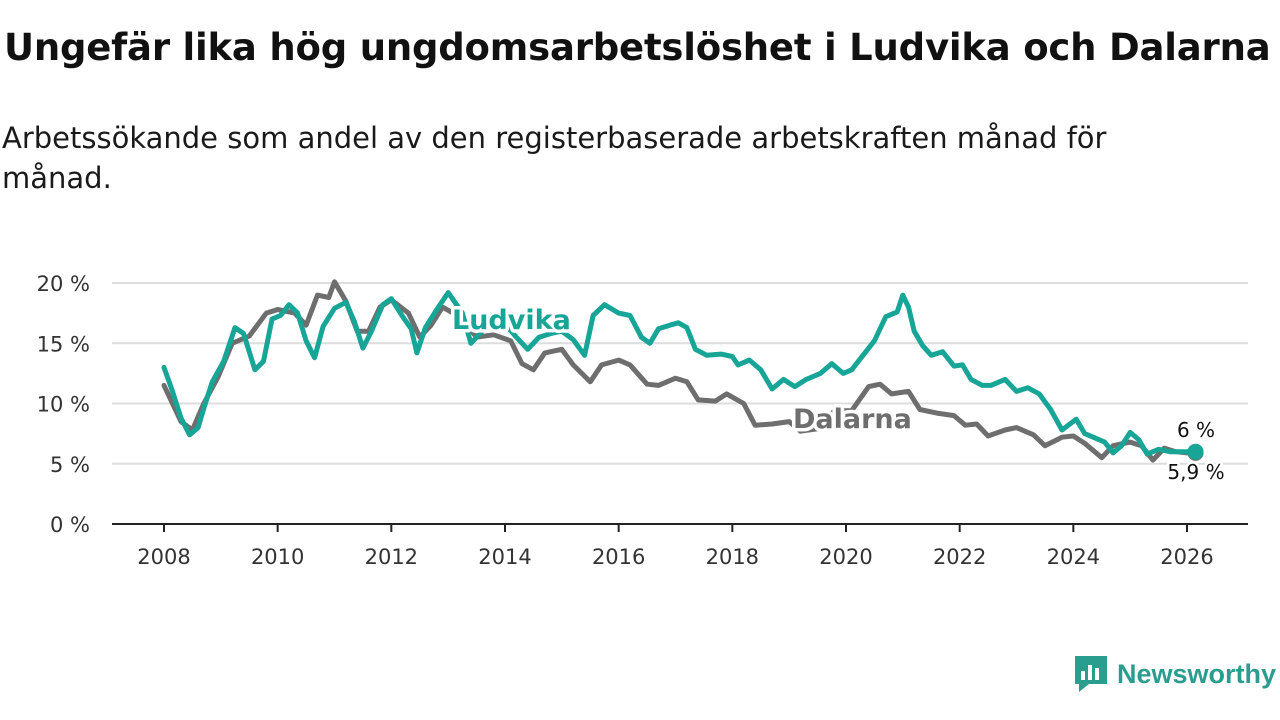  What do you see at coordinates (1073, 557) in the screenshot?
I see `x-tick-label: 2024` at bounding box center [1073, 557].